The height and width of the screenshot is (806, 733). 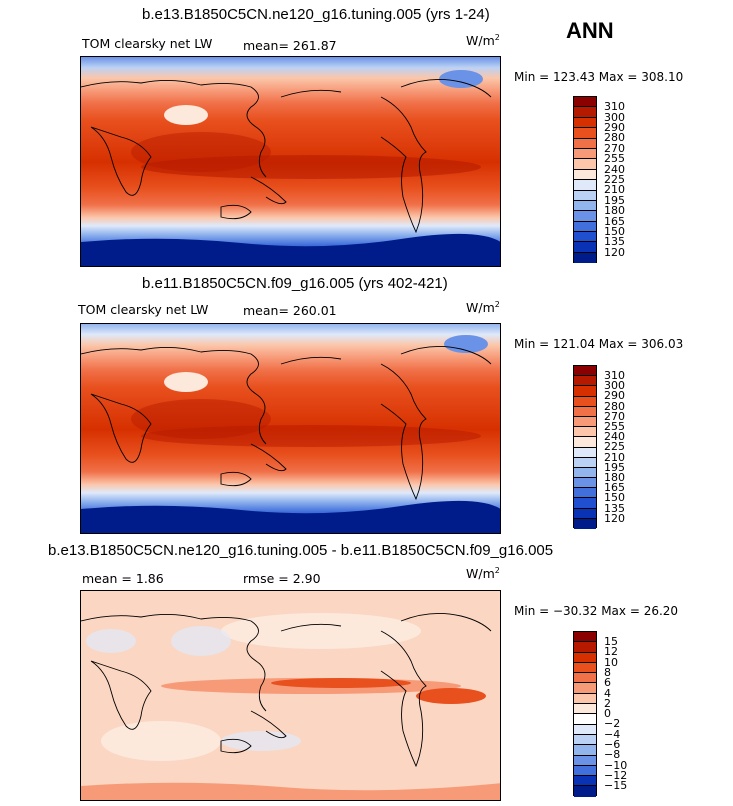 I want to click on panel1-units: W/m2, so click(x=483, y=41).